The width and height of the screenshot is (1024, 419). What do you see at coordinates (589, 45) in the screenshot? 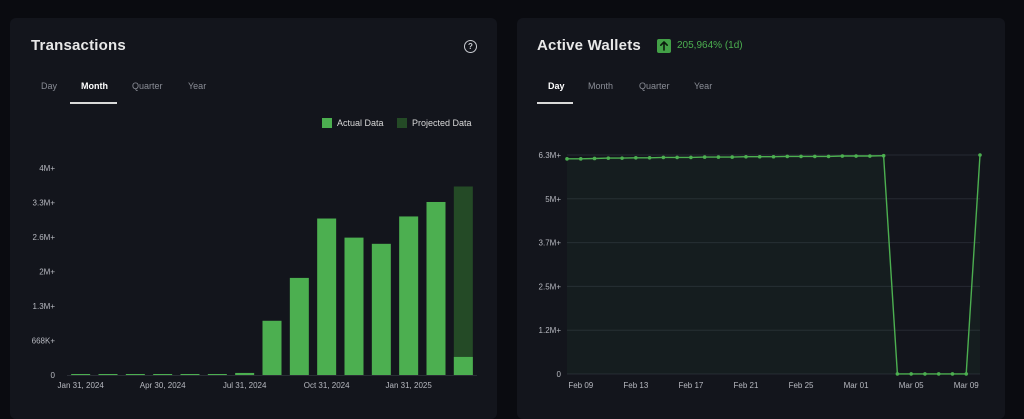
I see `active-wallets-title: Active Wallets` at bounding box center [589, 45].